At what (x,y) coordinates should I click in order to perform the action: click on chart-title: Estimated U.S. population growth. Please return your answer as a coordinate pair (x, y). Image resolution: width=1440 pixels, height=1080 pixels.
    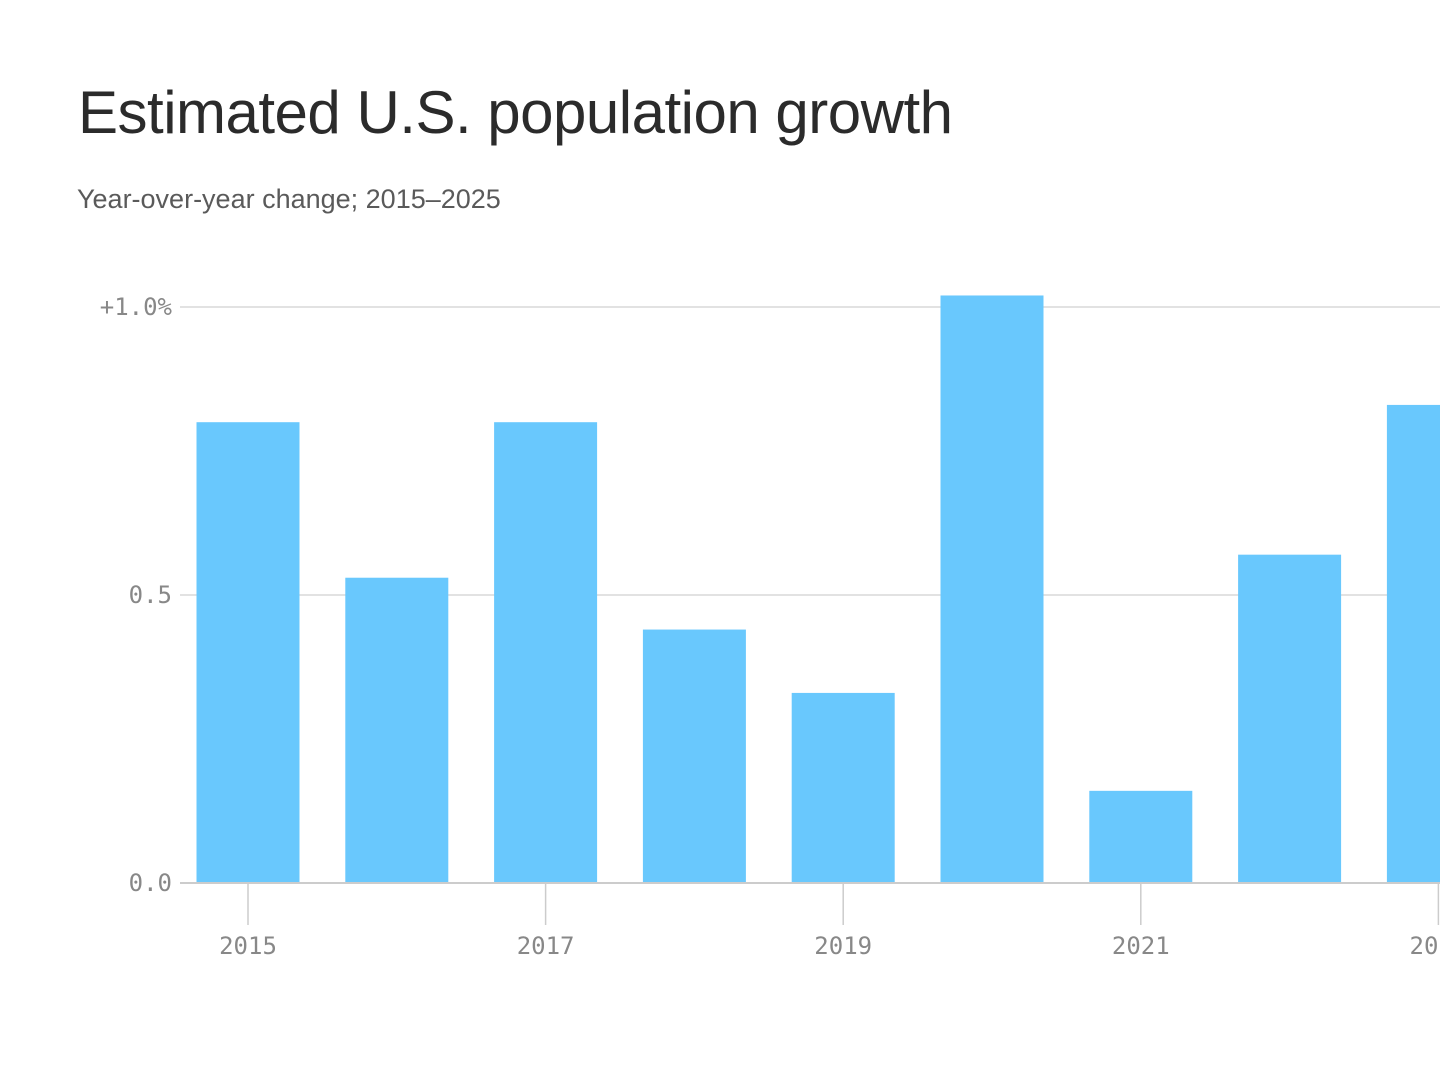
    Looking at the image, I should click on (515, 112).